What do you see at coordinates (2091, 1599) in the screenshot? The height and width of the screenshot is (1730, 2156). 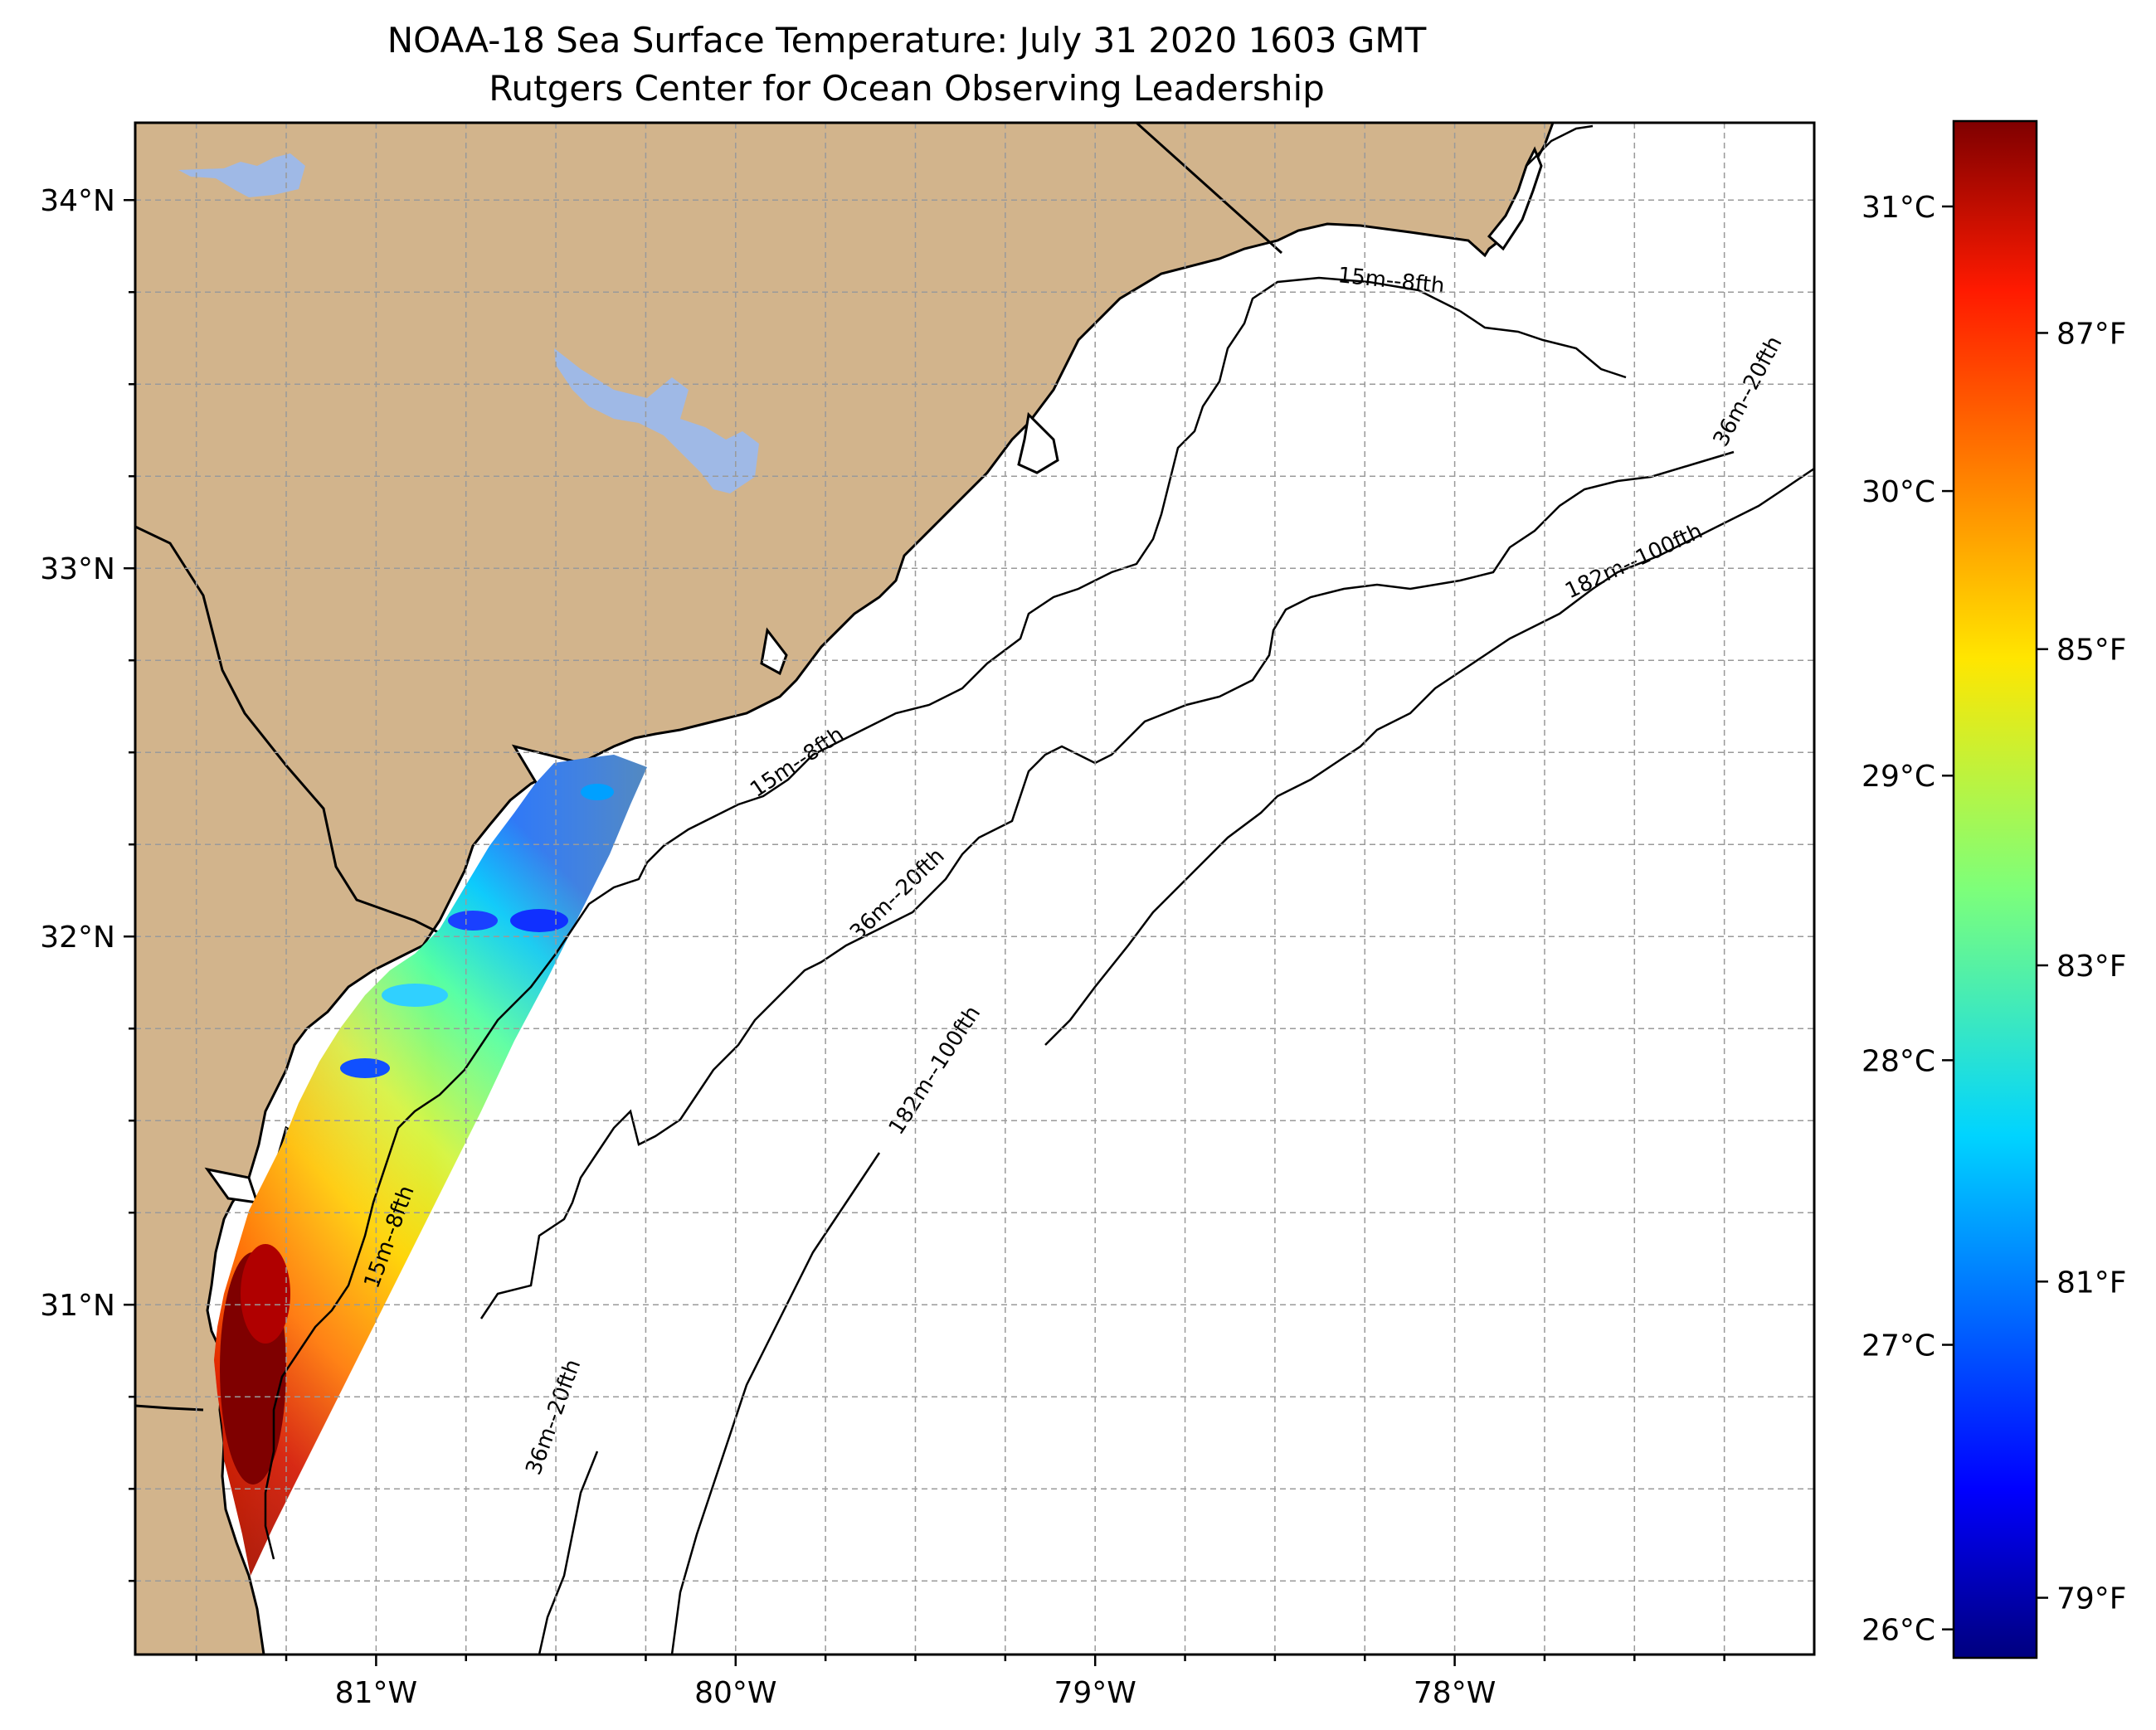 I see `colorbar-fahrenheit-label: 79°F` at bounding box center [2091, 1599].